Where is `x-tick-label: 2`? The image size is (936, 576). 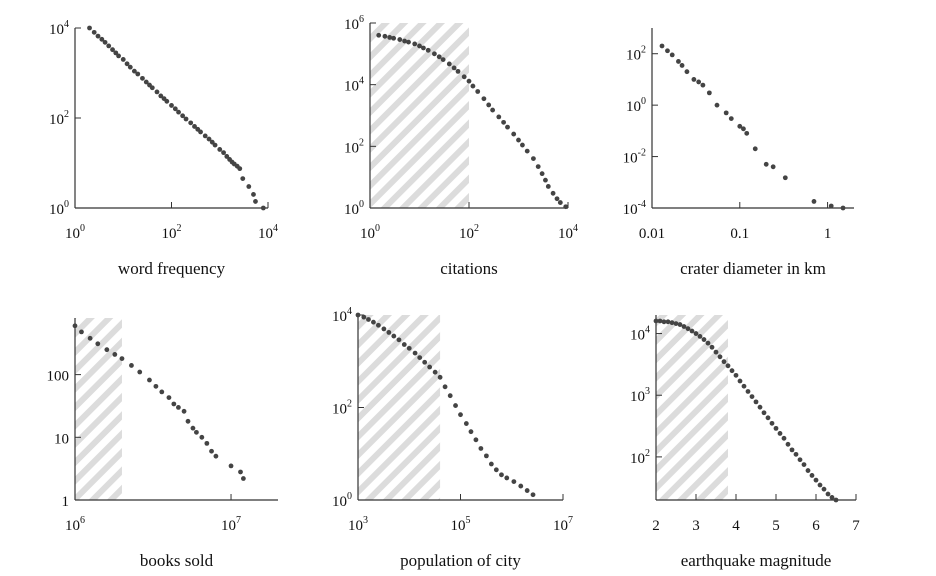 x-tick-label: 2 is located at coordinates (656, 526).